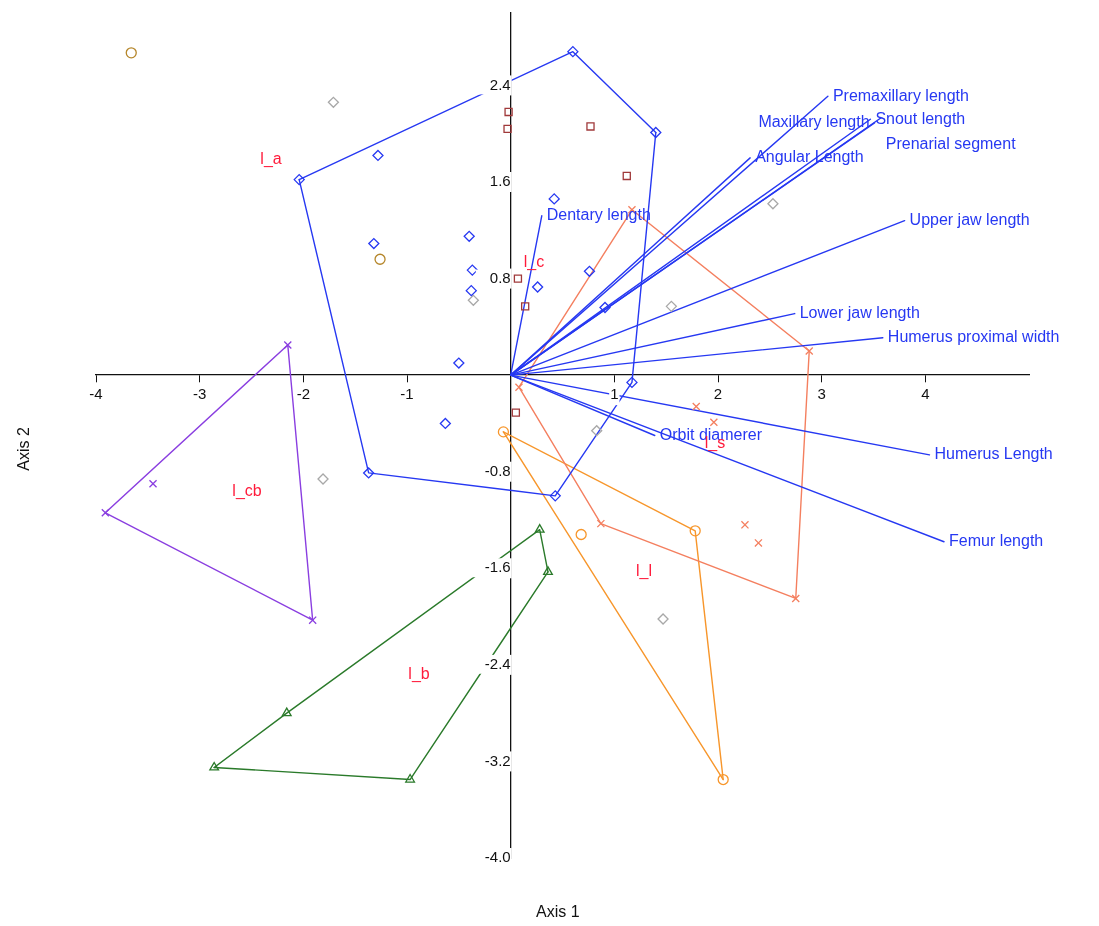 Image resolution: width=1099 pixels, height=926 pixels. Describe the element at coordinates (500, 84) in the screenshot. I see `y-tick-label: 2.4` at that location.